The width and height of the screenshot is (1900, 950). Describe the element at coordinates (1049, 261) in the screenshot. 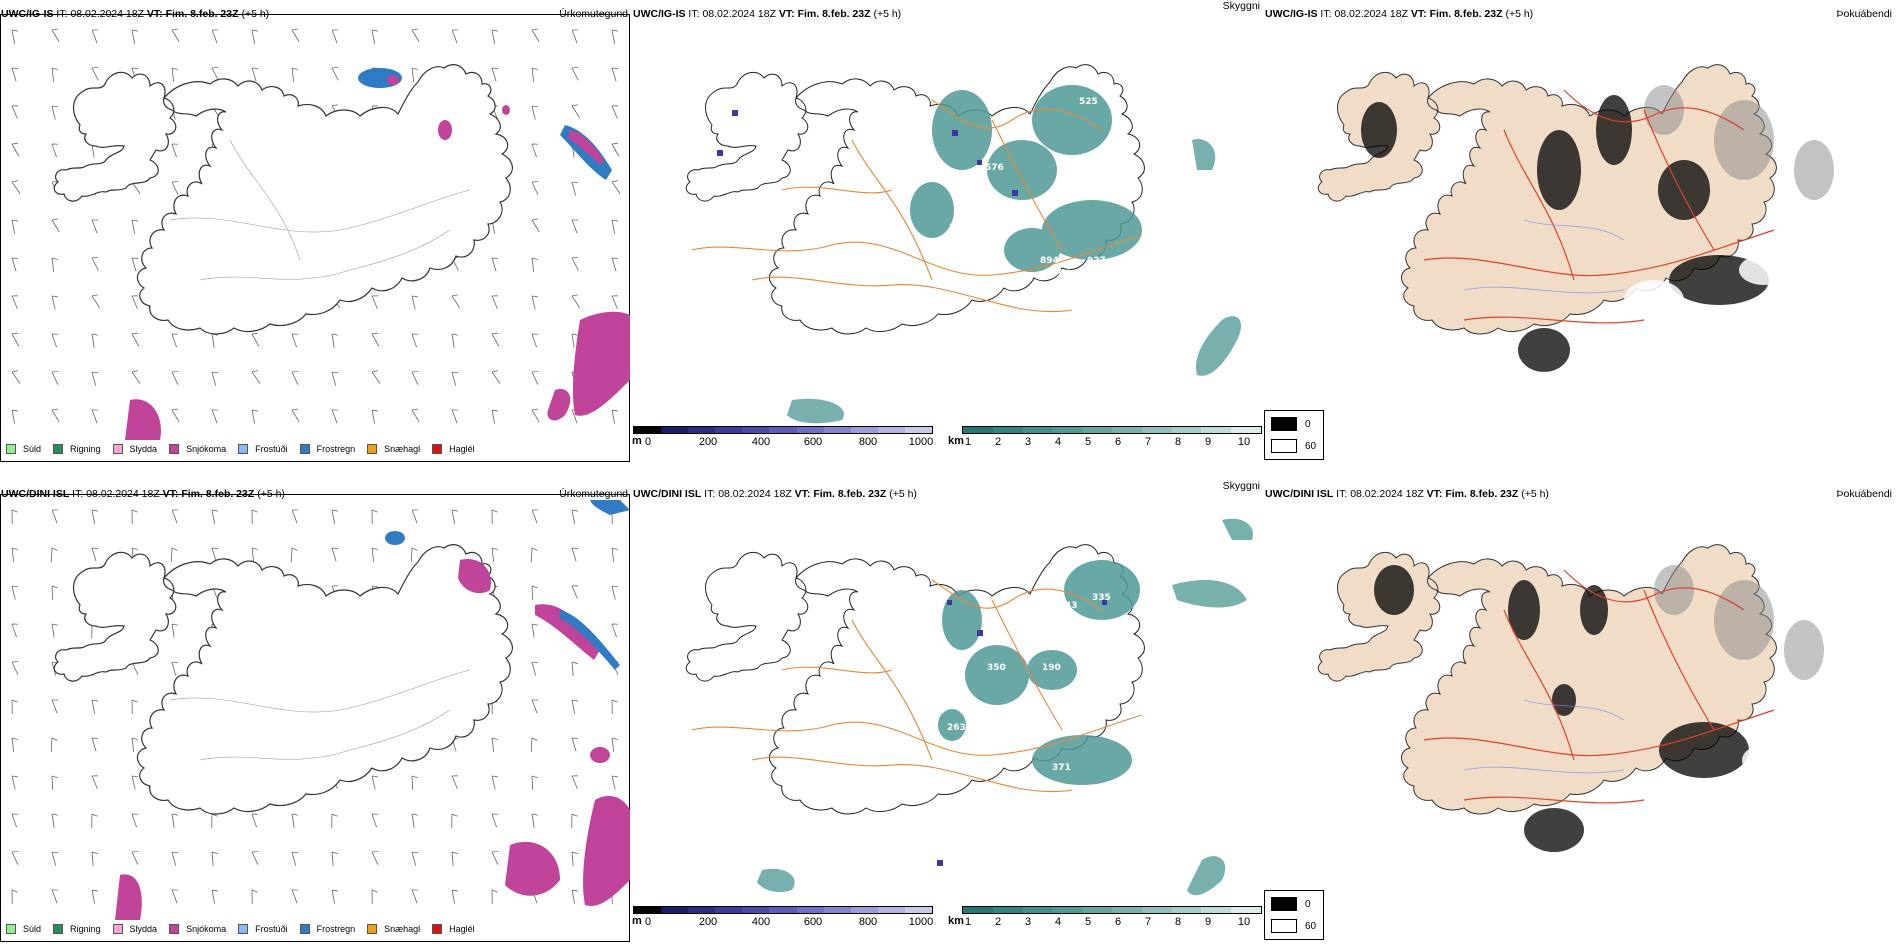

I see `svg-text: 894` at that location.